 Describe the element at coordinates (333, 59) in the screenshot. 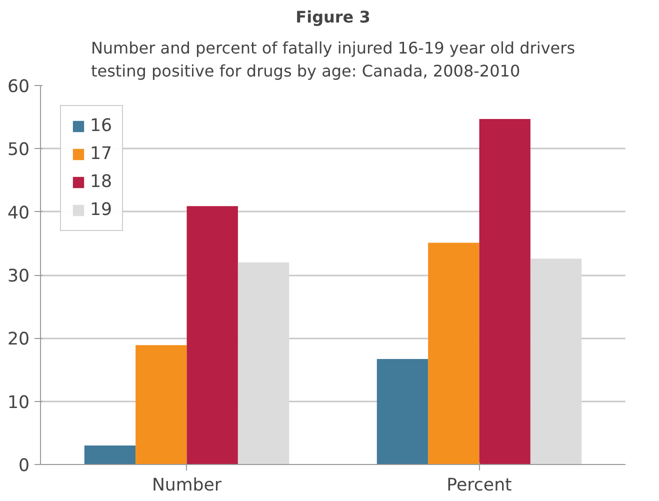

I see `chart-subtitle: Number and percent of fatally injured 16-19 year old drivers testing positive for drugs by age: Canada, 2008-2010` at that location.